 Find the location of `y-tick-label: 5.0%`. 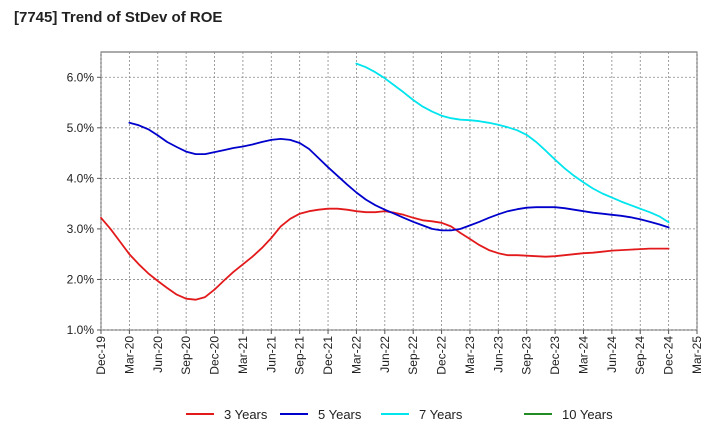

y-tick-label: 5.0% is located at coordinates (81, 128).